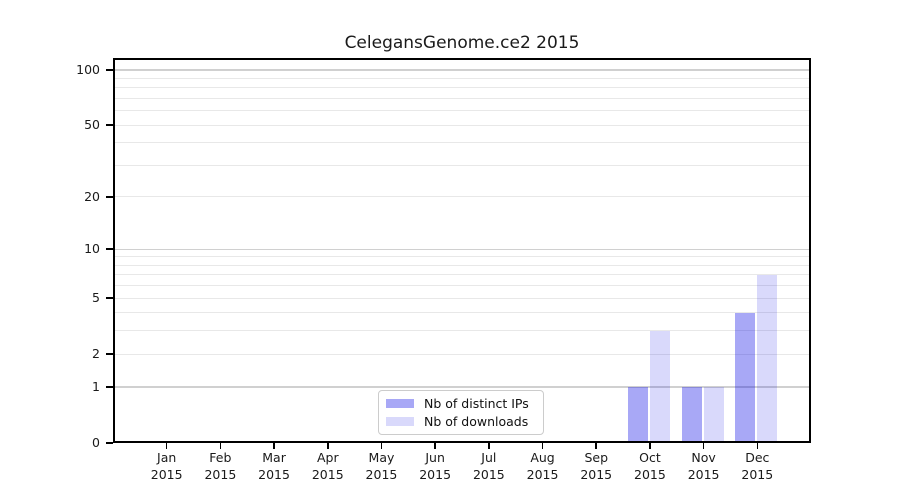 Image resolution: width=900 pixels, height=500 pixels. I want to click on x-tick-label: Mar 2015, so click(274, 466).